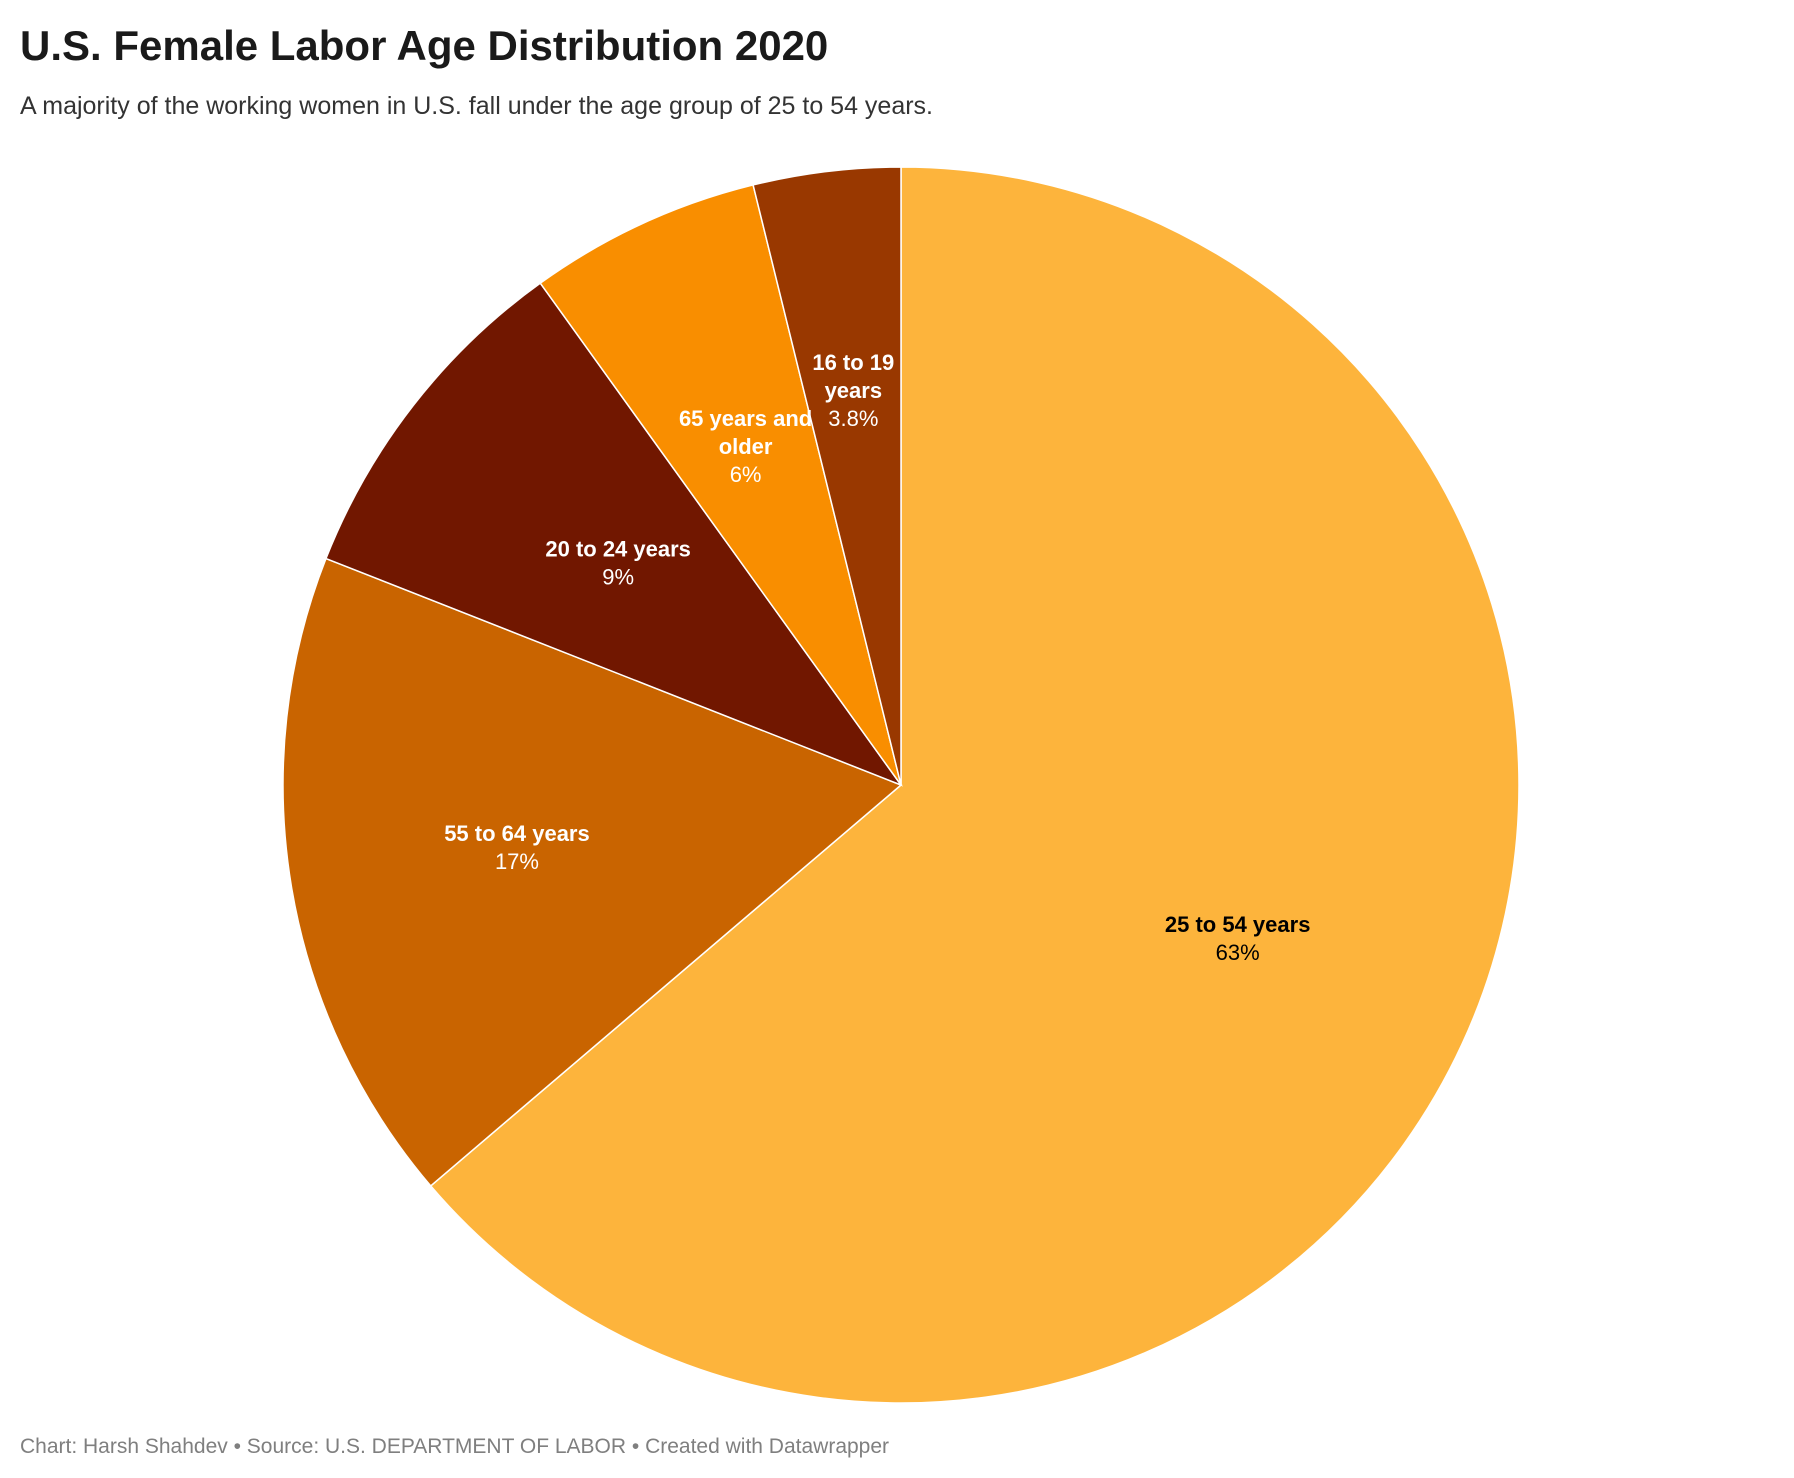 This screenshot has height=1478, width=1794. Describe the element at coordinates (618, 563) in the screenshot. I see `slice-label: 20 to 24 years 9%` at that location.